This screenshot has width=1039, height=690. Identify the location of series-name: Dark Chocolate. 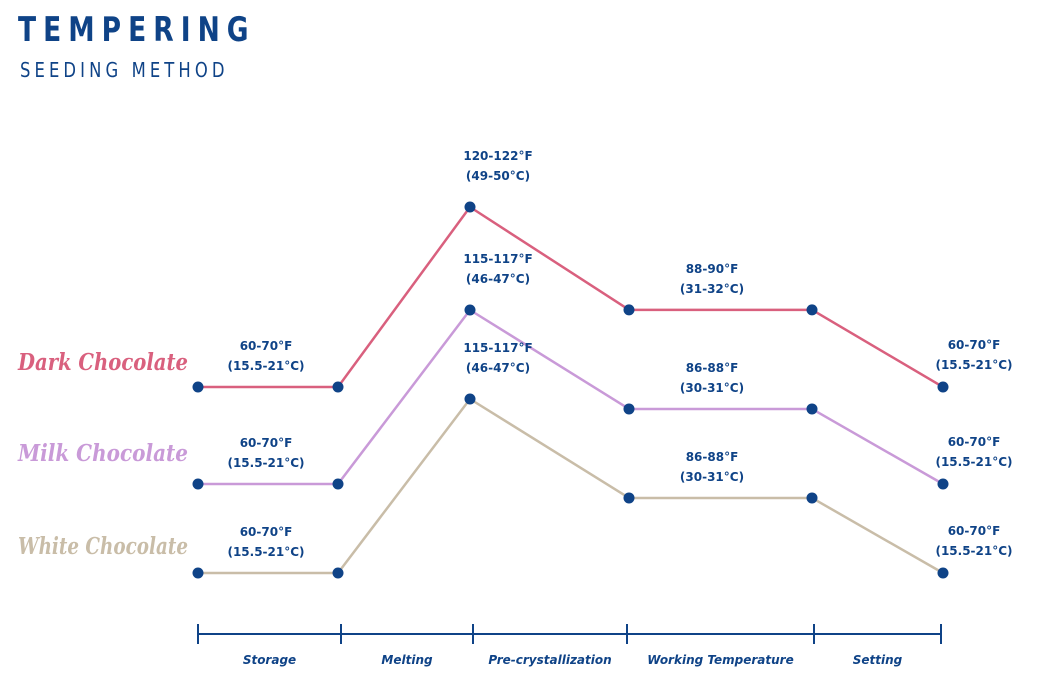
(102, 362).